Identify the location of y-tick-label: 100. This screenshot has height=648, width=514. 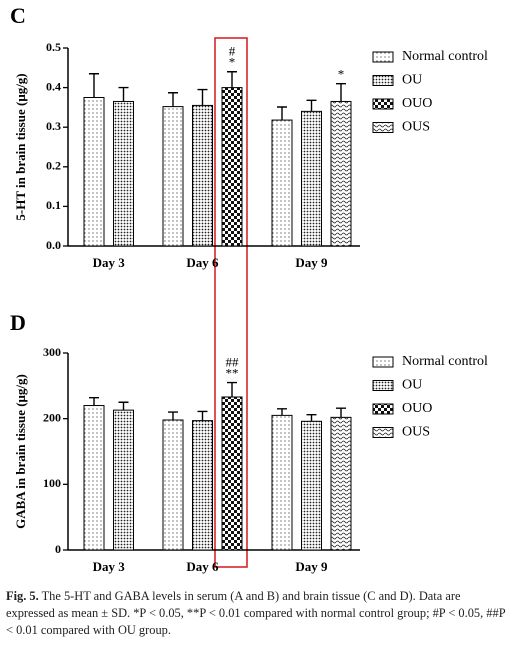
(52, 483).